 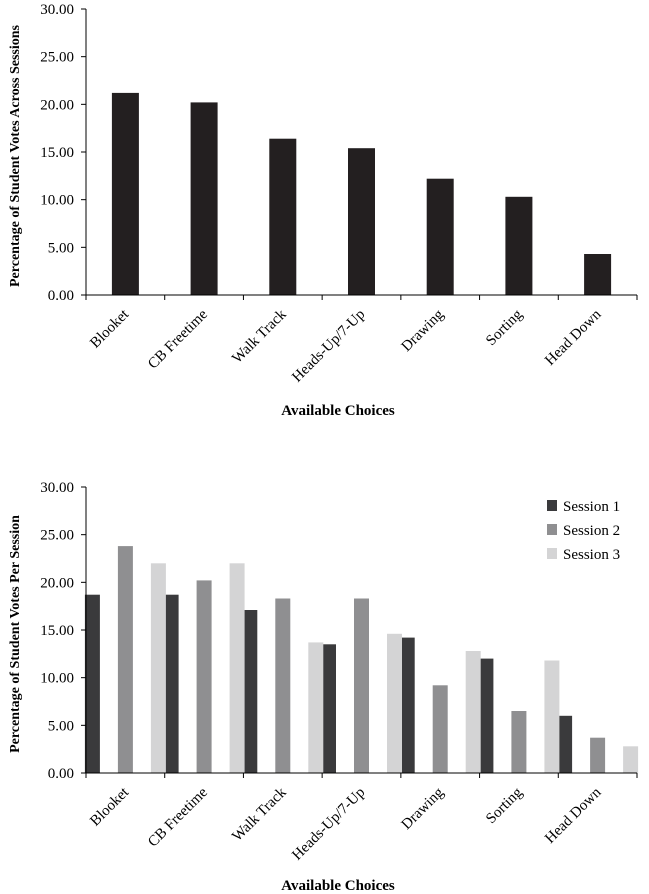 I want to click on legend-label-3: Session 3, so click(x=591, y=555).